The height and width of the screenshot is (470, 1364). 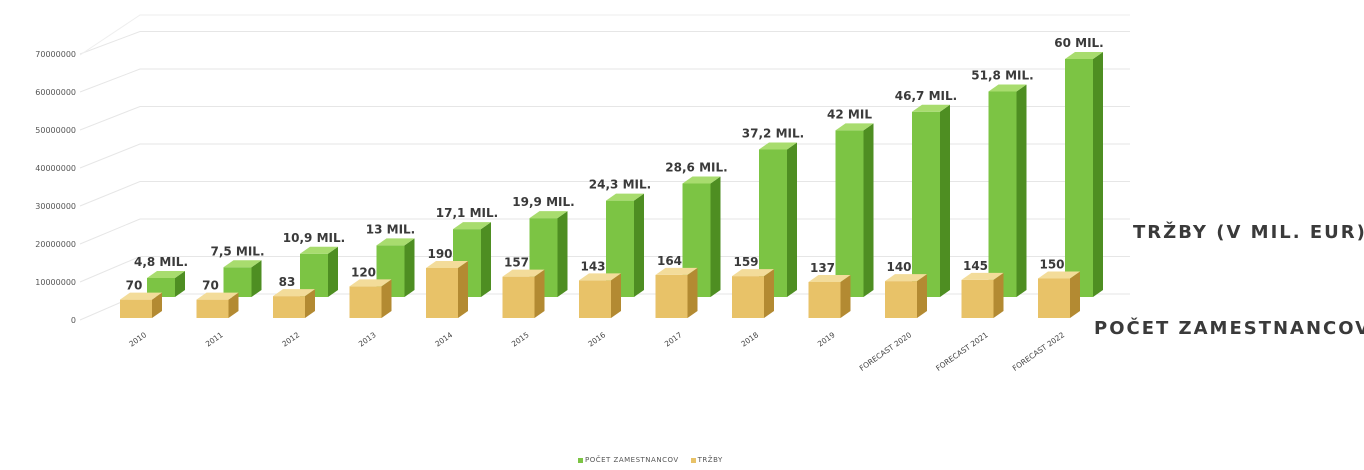 What do you see at coordinates (55, 130) in the screenshot?
I see `y-tick-label: 50000000` at bounding box center [55, 130].